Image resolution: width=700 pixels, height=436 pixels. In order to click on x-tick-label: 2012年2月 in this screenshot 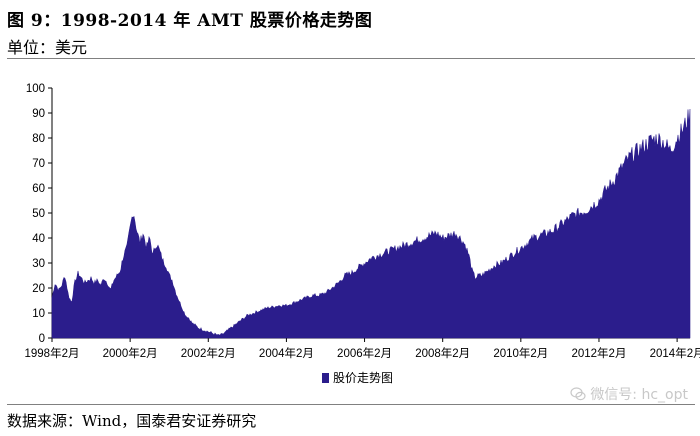, I will do `click(598, 353)`.